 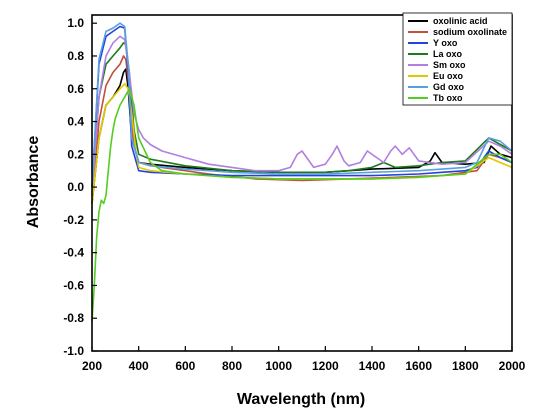 I want to click on x-tick-label: 1800, so click(x=465, y=366).